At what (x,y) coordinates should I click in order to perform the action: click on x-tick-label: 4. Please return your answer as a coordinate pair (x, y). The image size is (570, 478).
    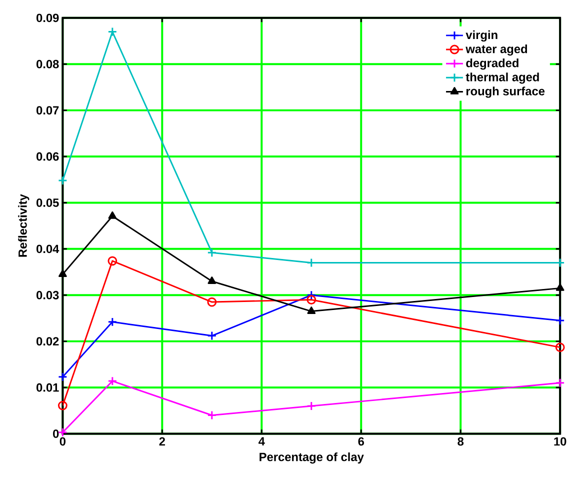
    Looking at the image, I should click on (261, 441).